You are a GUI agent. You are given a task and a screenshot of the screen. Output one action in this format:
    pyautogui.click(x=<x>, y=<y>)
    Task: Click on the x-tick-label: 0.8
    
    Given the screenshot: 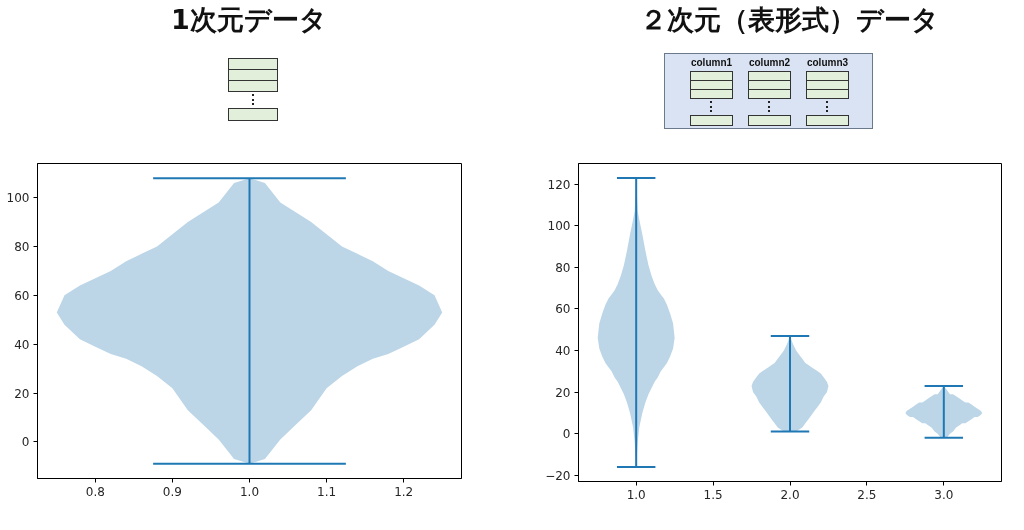 What is the action you would take?
    pyautogui.click(x=95, y=491)
    